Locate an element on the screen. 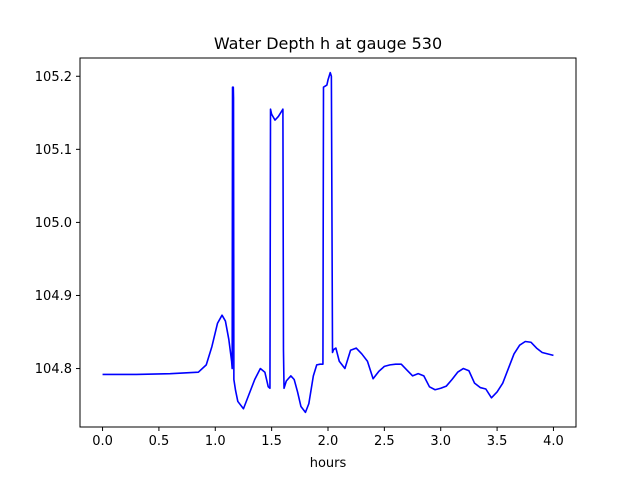  y-tick-label: 104.9 is located at coordinates (53, 296).